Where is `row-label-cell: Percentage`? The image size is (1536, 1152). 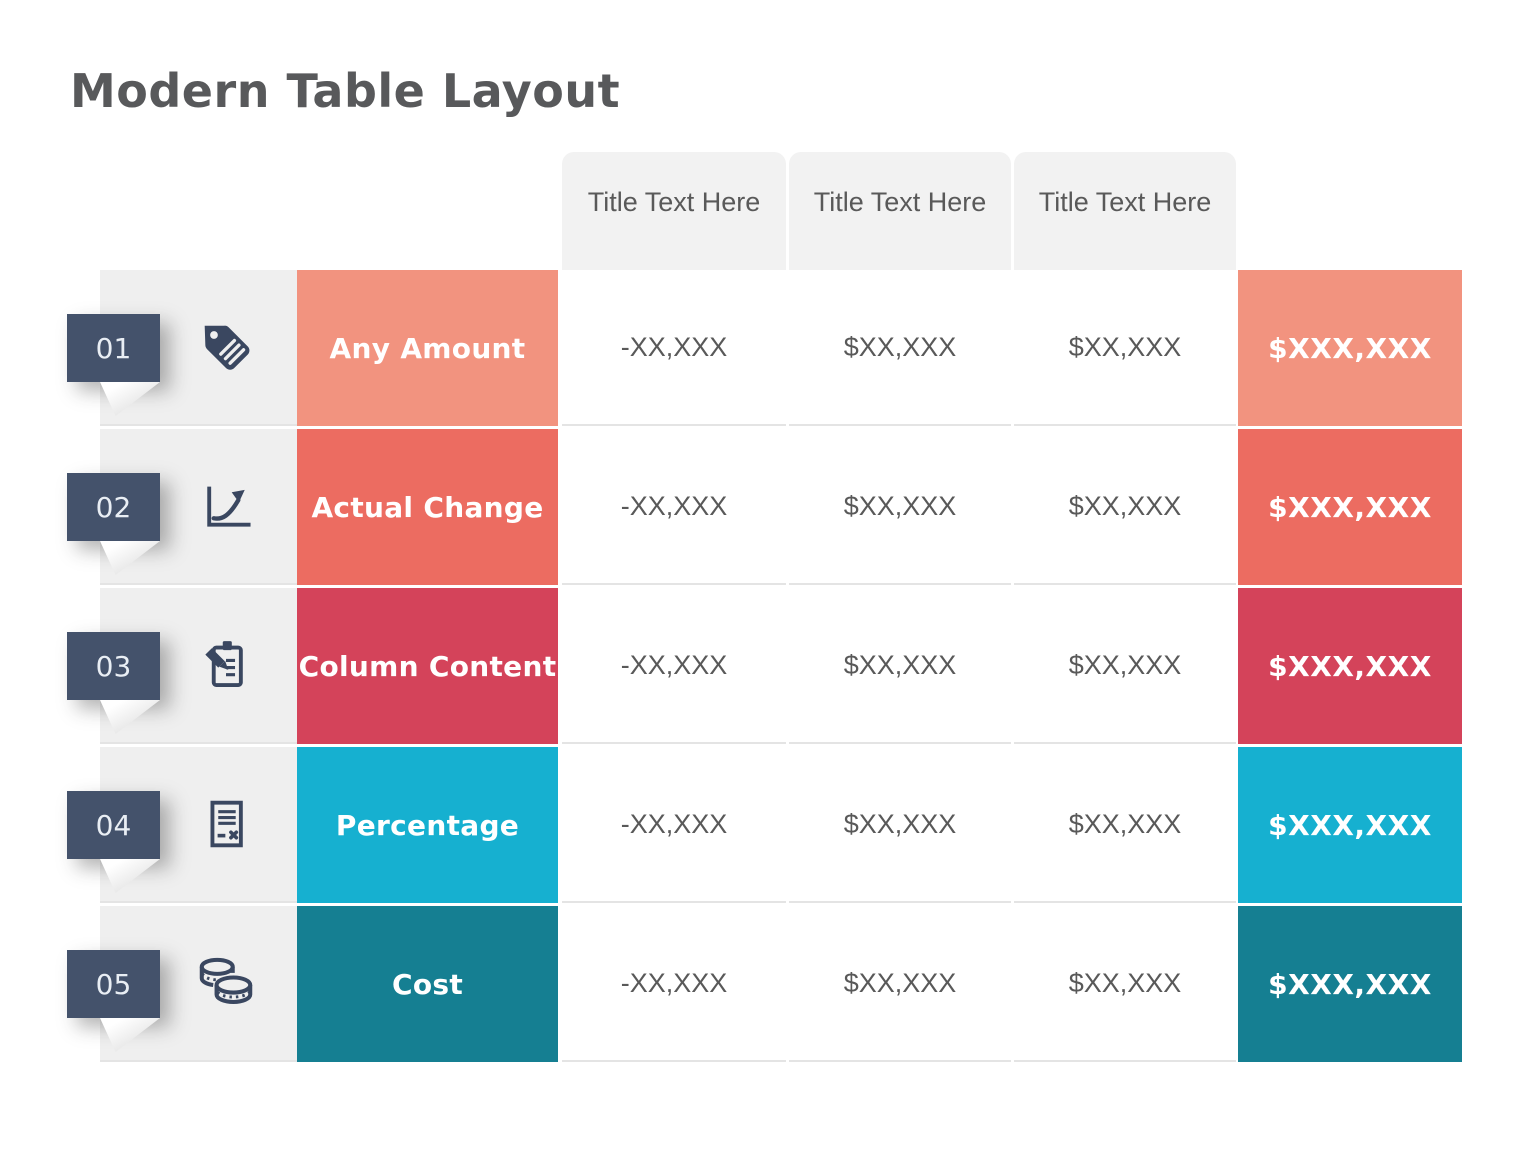 row-label-cell: Percentage is located at coordinates (427, 825).